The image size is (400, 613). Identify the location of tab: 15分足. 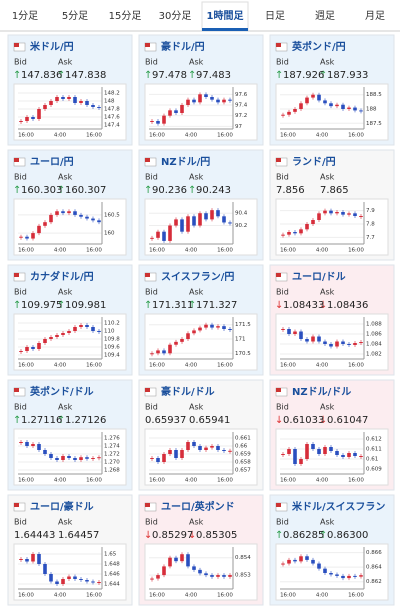
(125, 16).